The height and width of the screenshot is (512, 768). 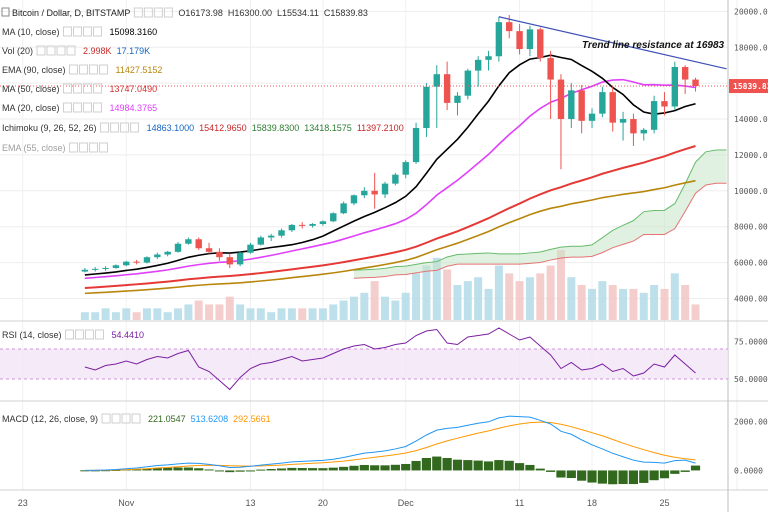 I want to click on price-tick-label: 12000.00, so click(x=751, y=155).